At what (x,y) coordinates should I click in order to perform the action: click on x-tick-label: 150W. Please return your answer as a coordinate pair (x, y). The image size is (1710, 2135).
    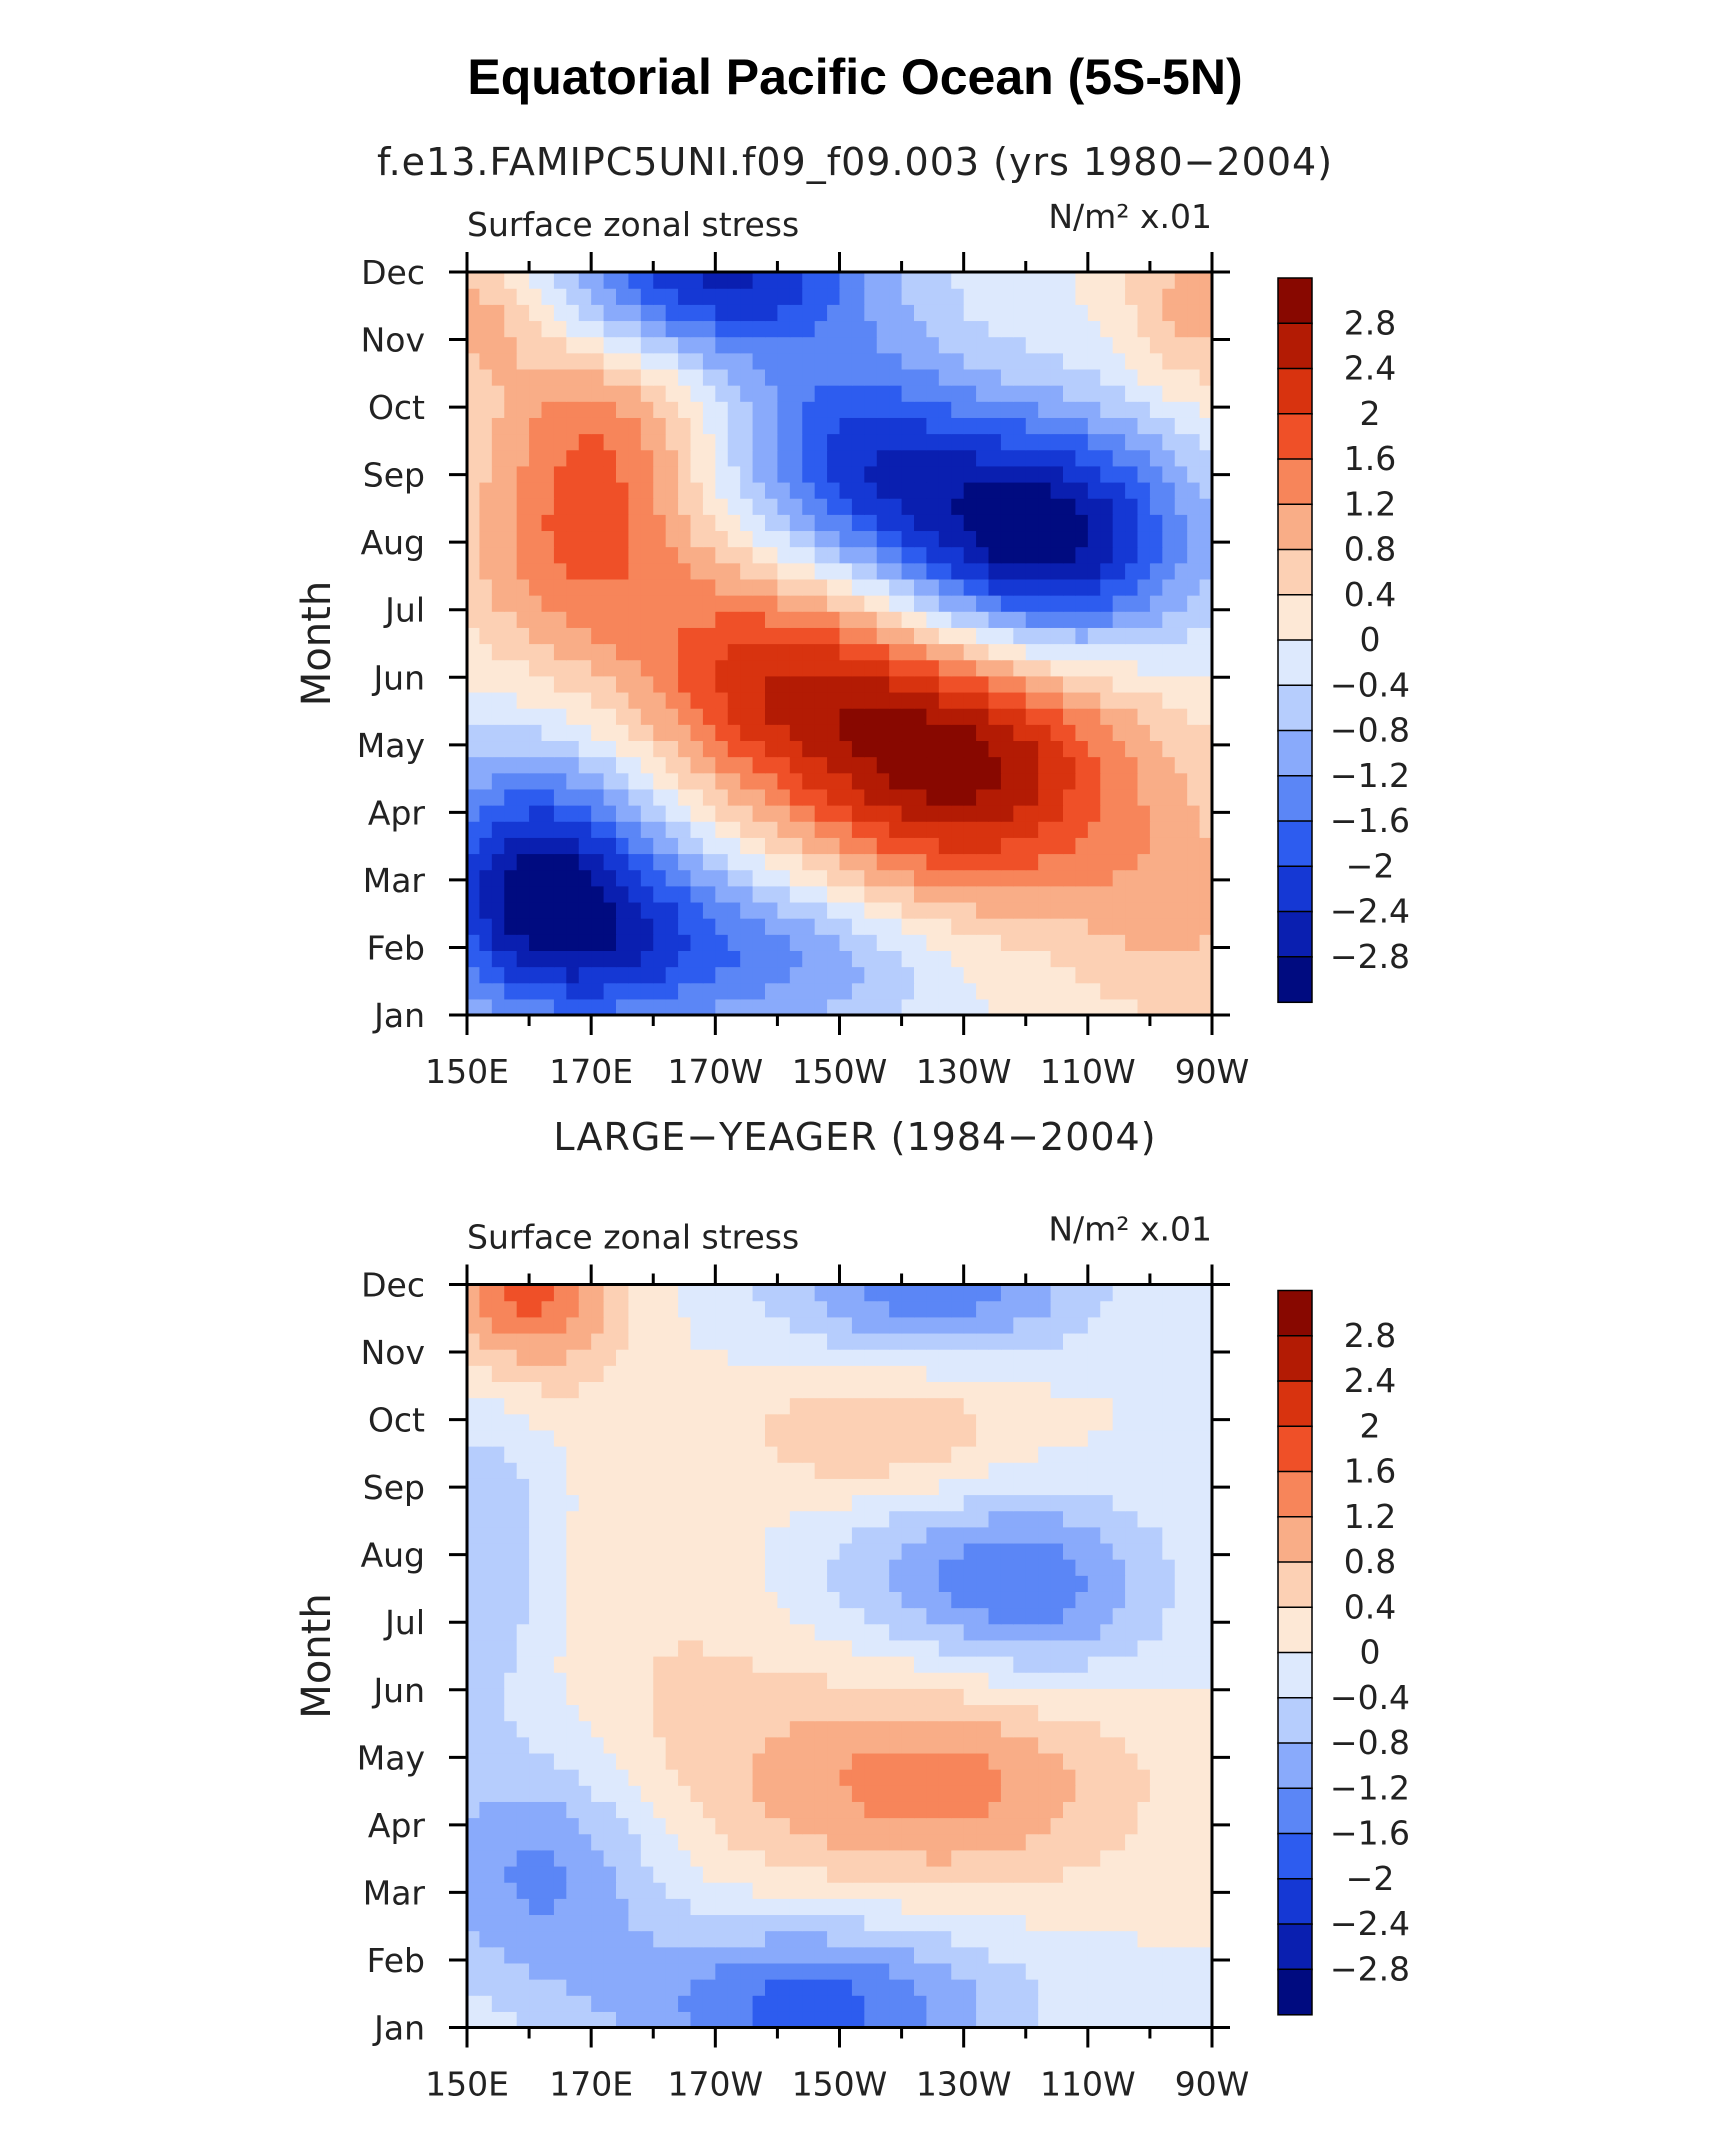
    Looking at the image, I should click on (840, 1071).